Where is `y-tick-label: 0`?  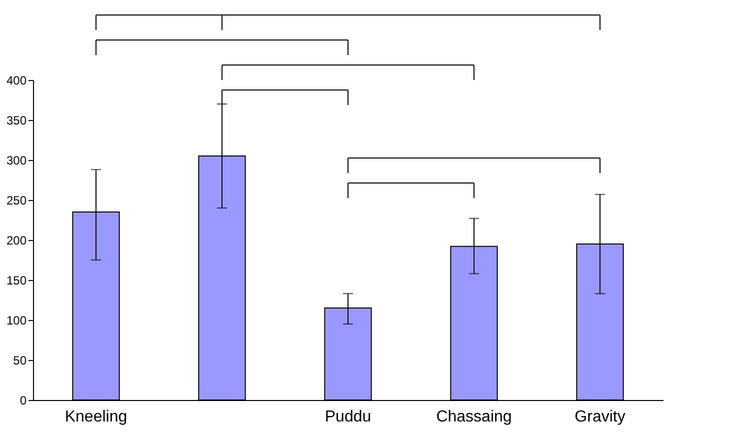
y-tick-label: 0 is located at coordinates (23, 401).